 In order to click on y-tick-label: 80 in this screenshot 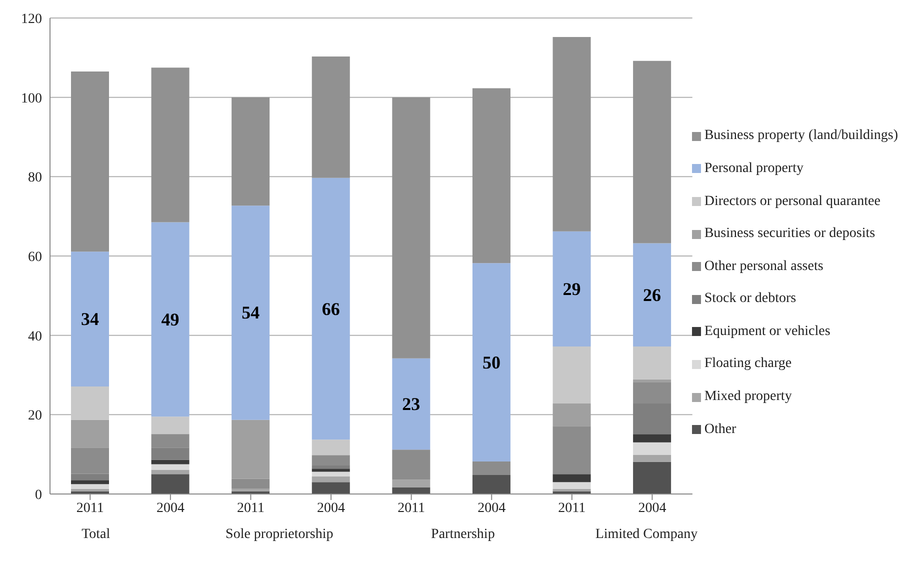, I will do `click(35, 178)`.